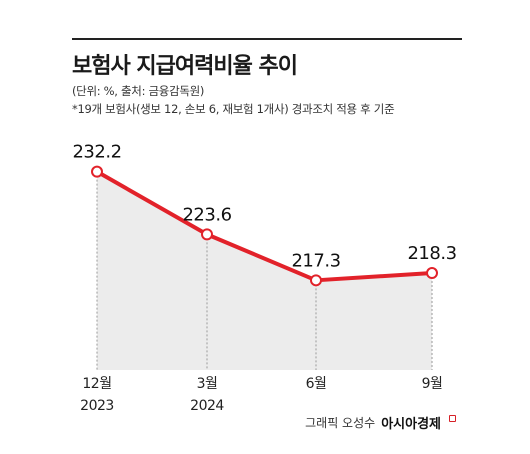  Describe the element at coordinates (96, 384) in the screenshot. I see `x-tick-label-0: 12월` at that location.